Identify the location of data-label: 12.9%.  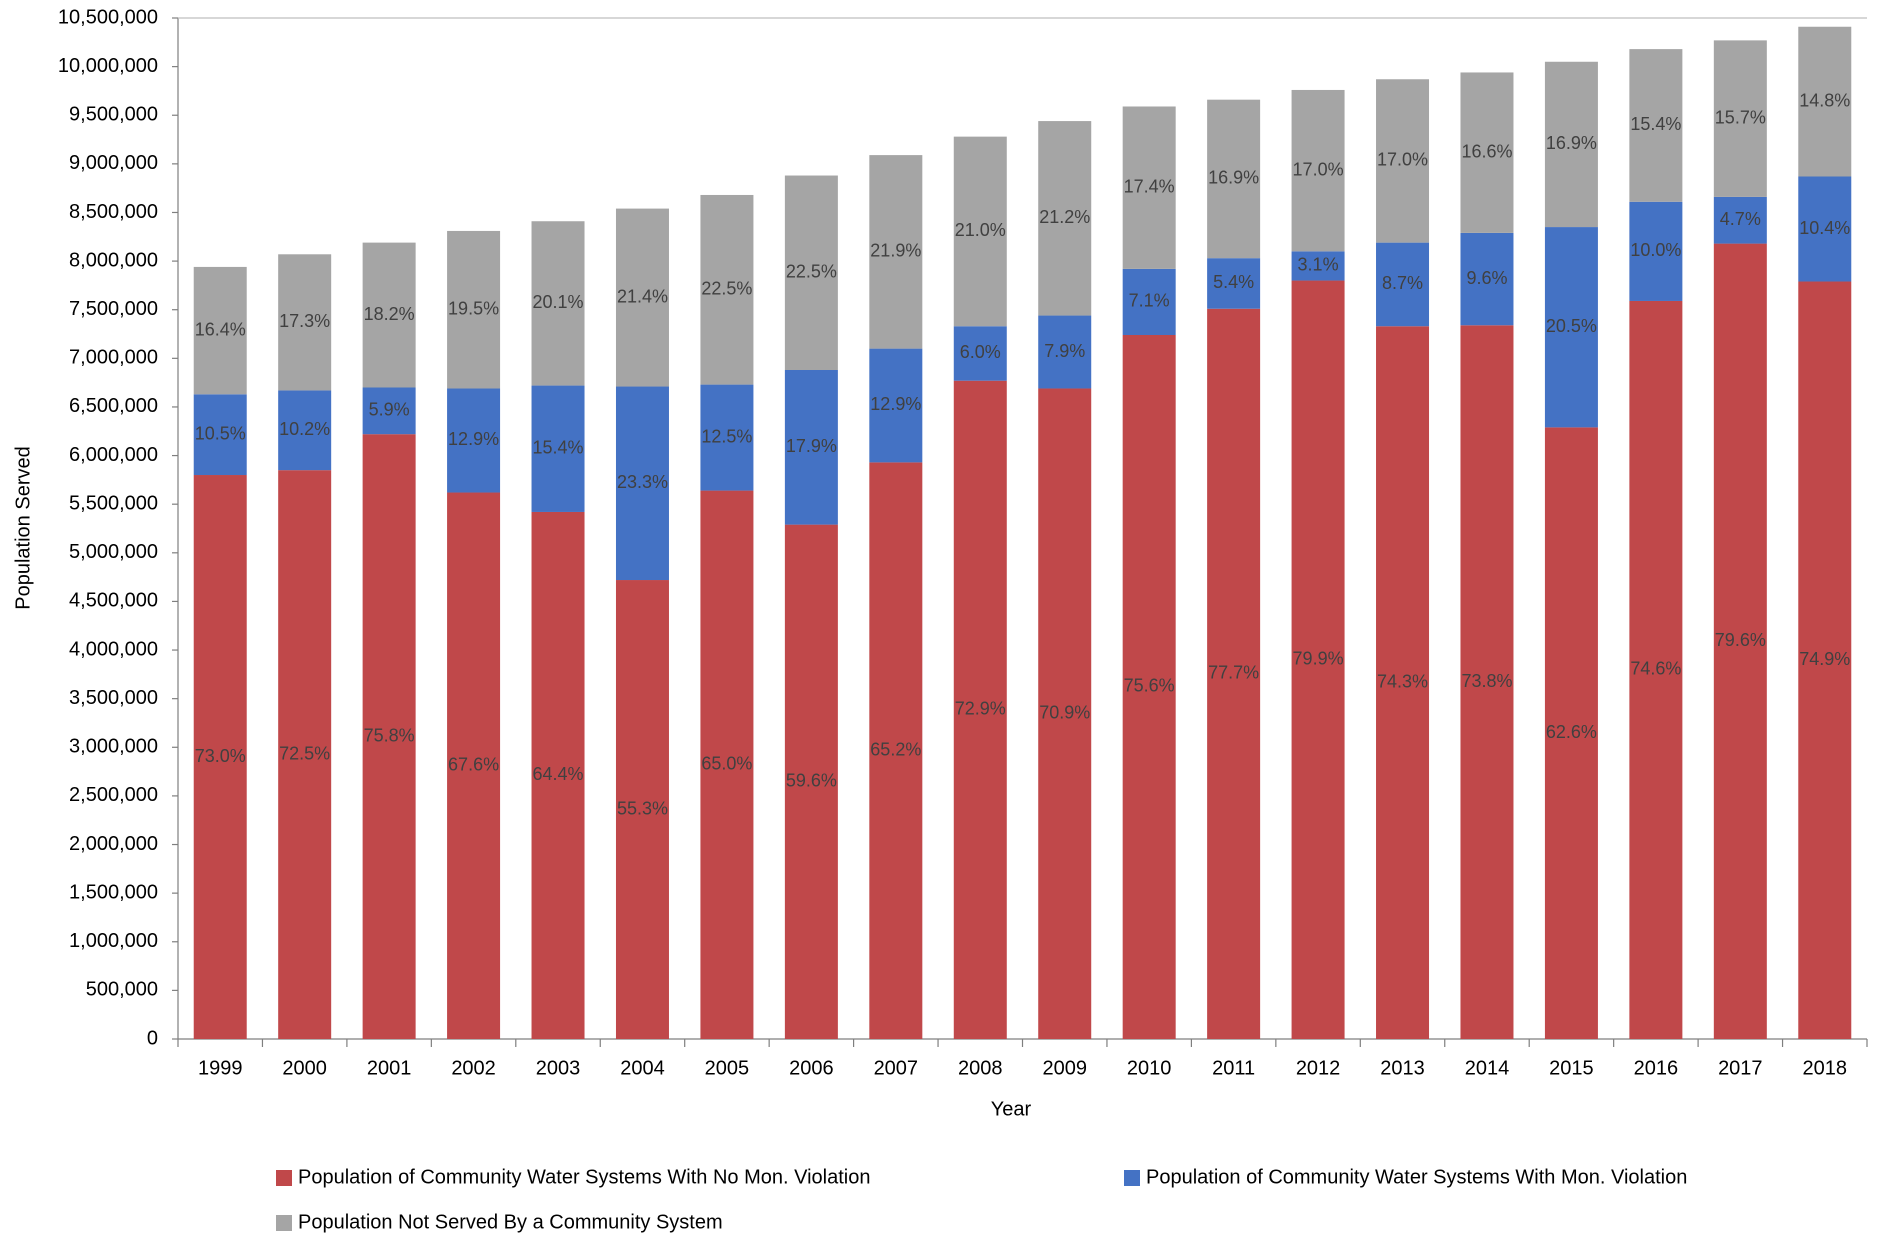
(895, 404).